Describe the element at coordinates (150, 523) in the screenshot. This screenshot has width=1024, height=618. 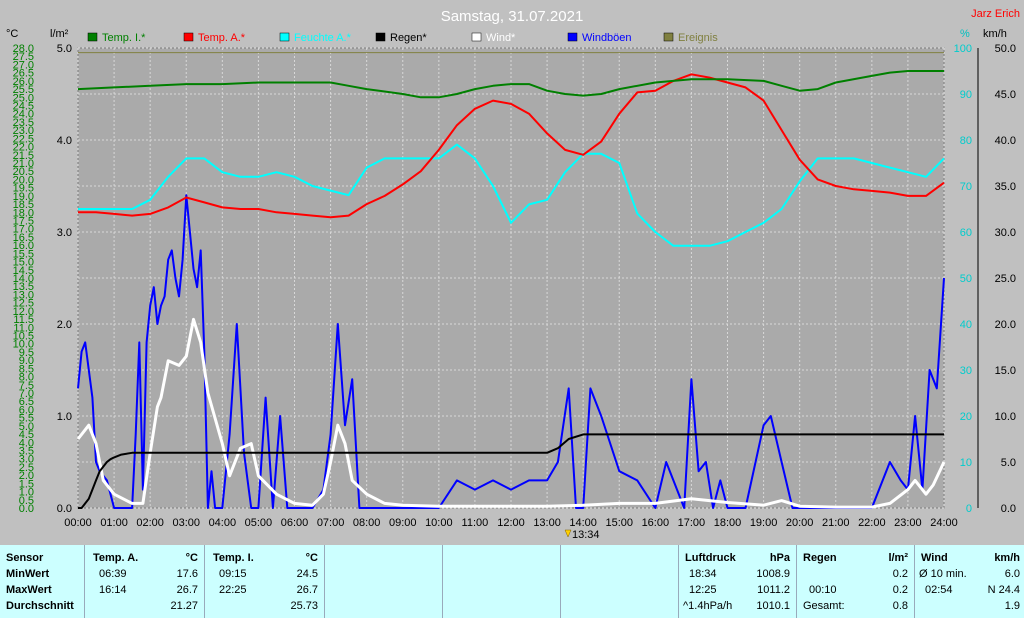
I see `time-tick-label: 02:00` at that location.